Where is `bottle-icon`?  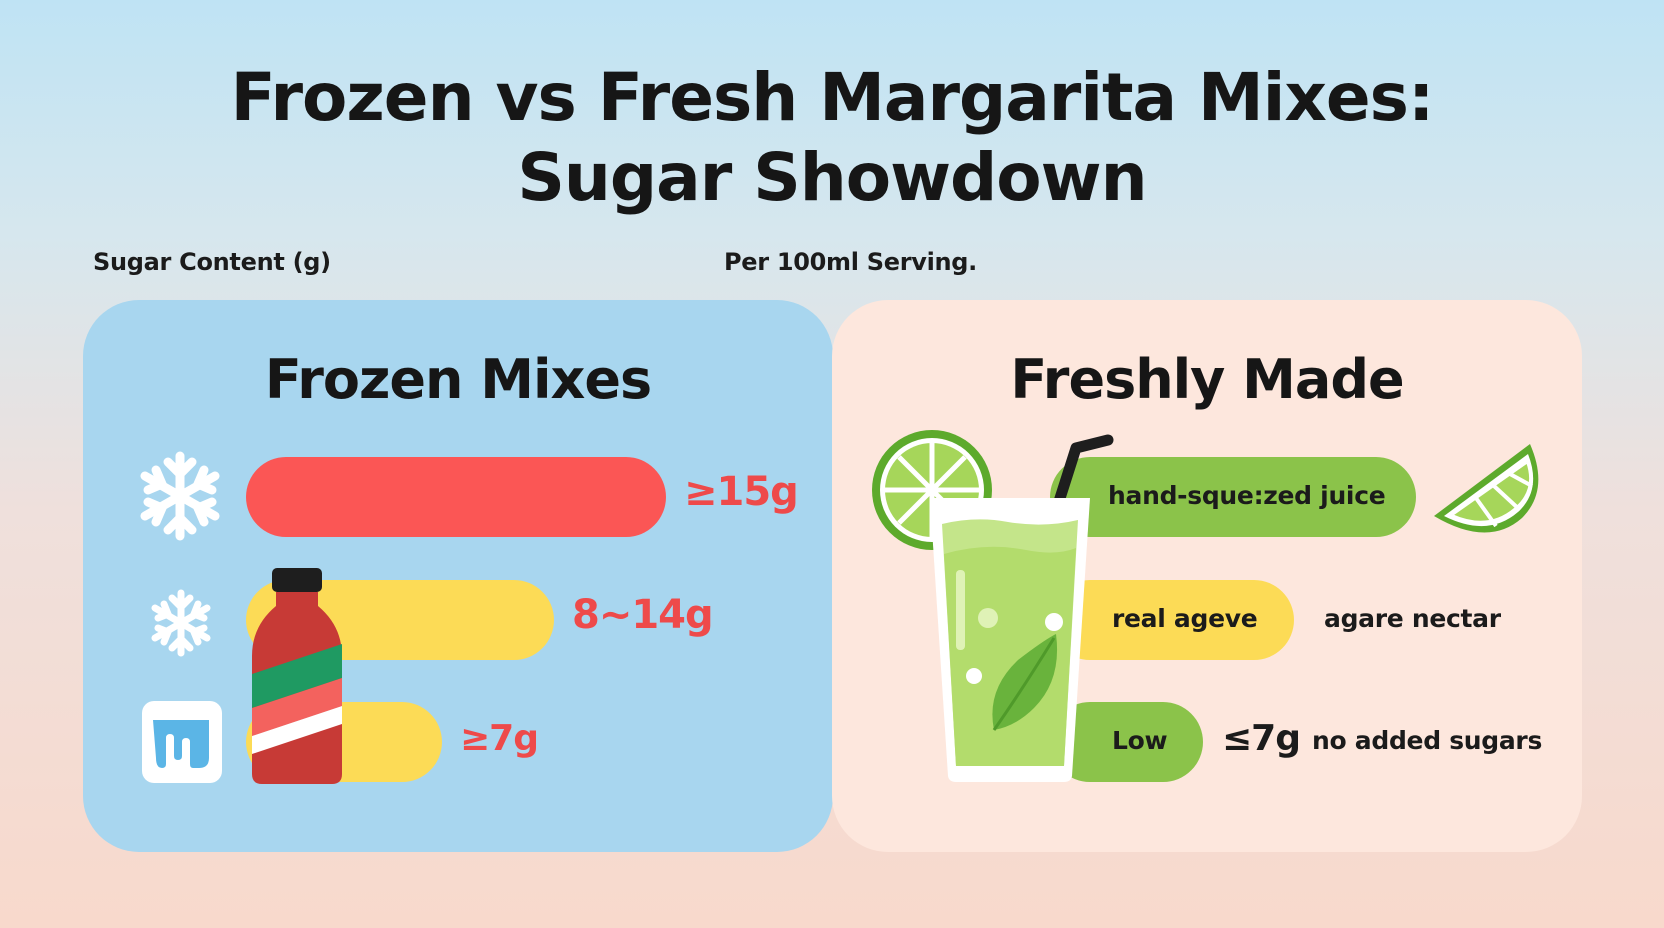 bottle-icon is located at coordinates (297, 676).